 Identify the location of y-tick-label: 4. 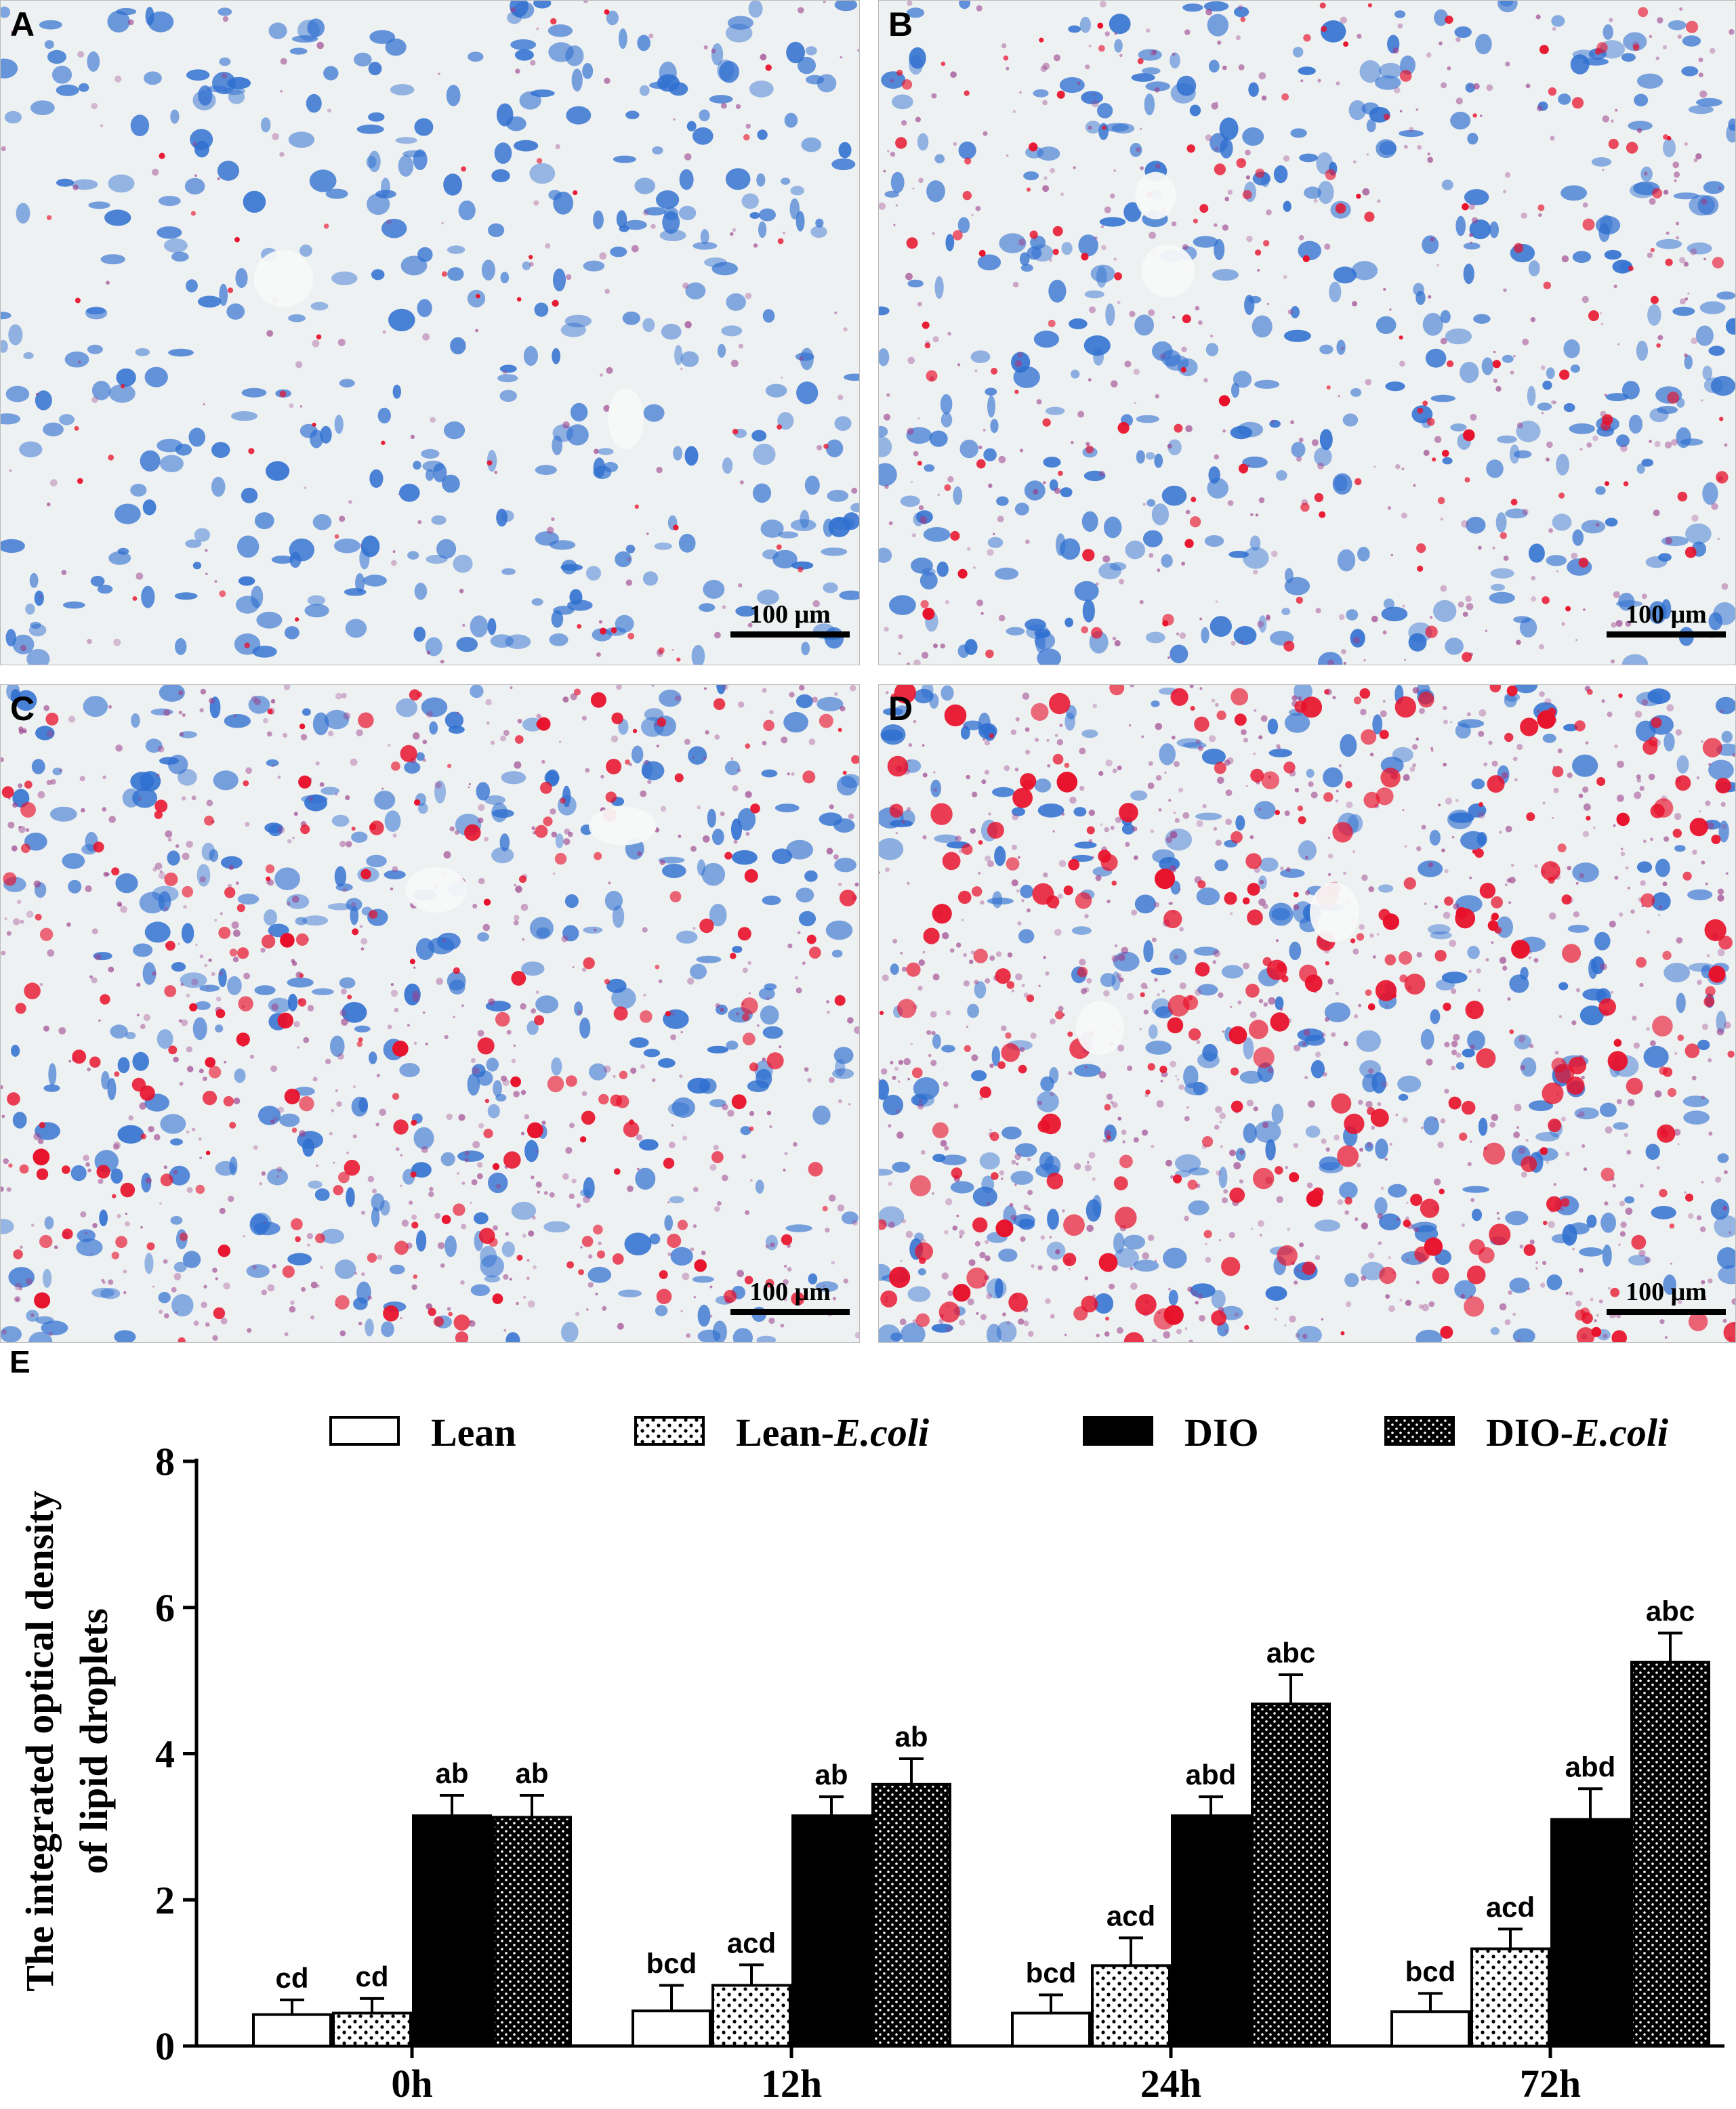
(165, 1754).